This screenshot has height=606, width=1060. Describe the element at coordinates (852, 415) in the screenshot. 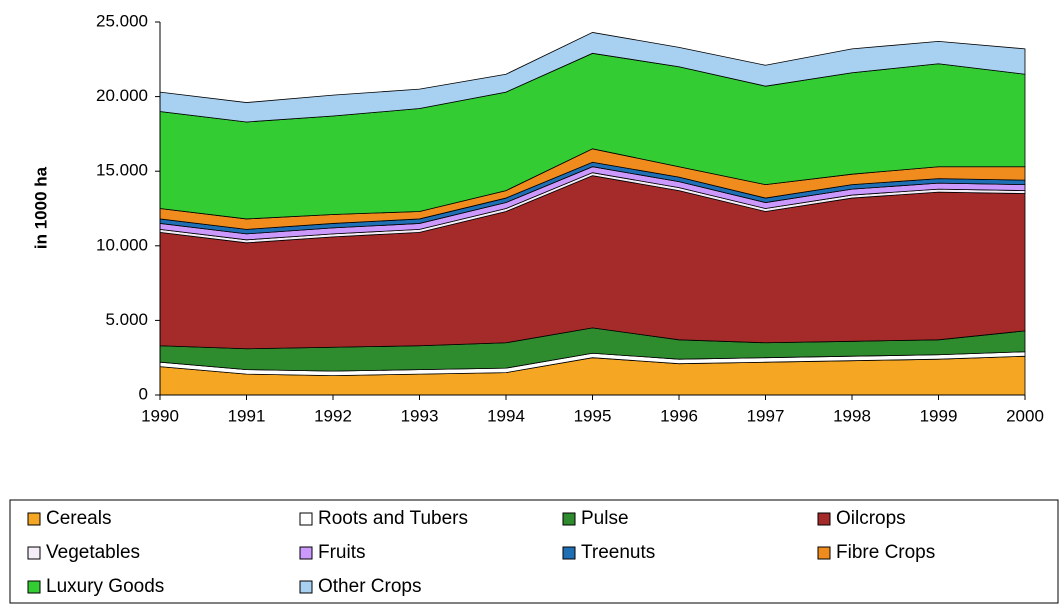

I see `x-tick-label: 1998` at that location.